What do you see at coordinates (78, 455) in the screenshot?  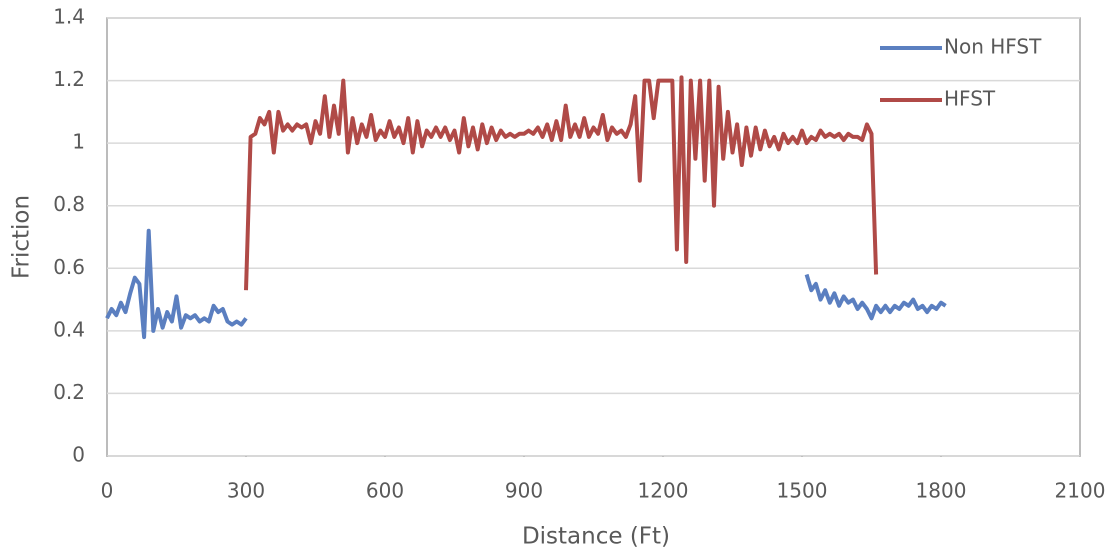 I see `y-tick-label: 0` at bounding box center [78, 455].